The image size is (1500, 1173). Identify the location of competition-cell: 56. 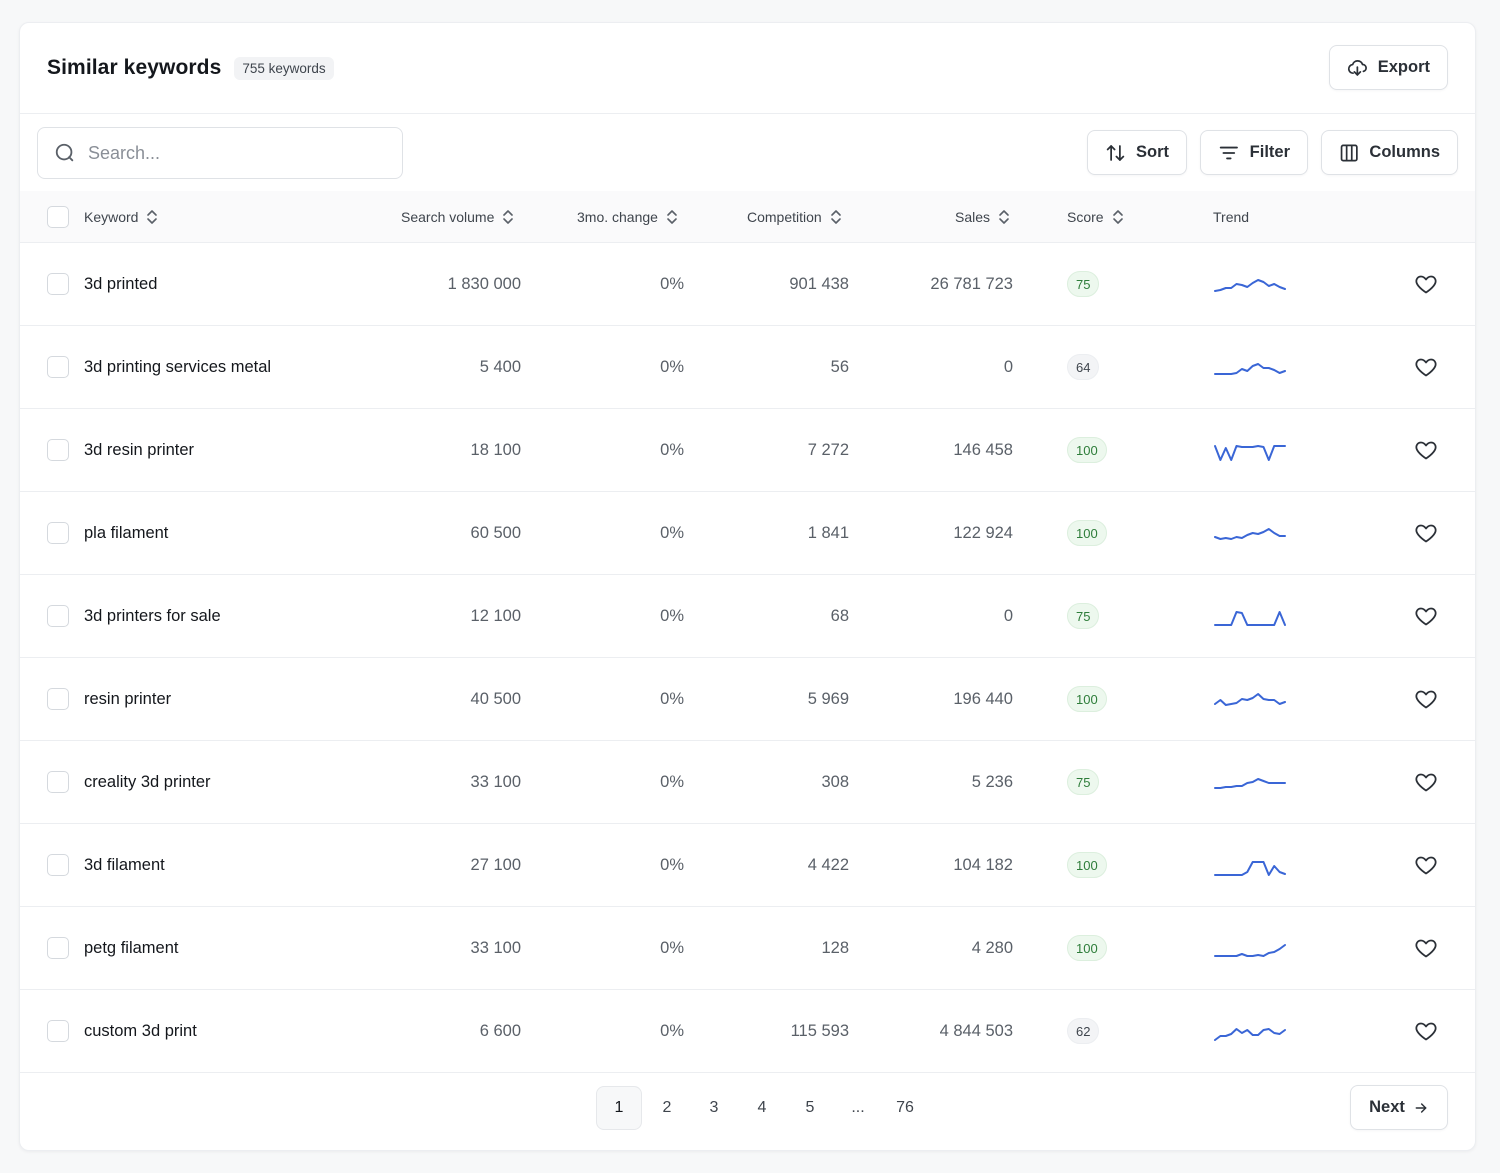
(839, 366).